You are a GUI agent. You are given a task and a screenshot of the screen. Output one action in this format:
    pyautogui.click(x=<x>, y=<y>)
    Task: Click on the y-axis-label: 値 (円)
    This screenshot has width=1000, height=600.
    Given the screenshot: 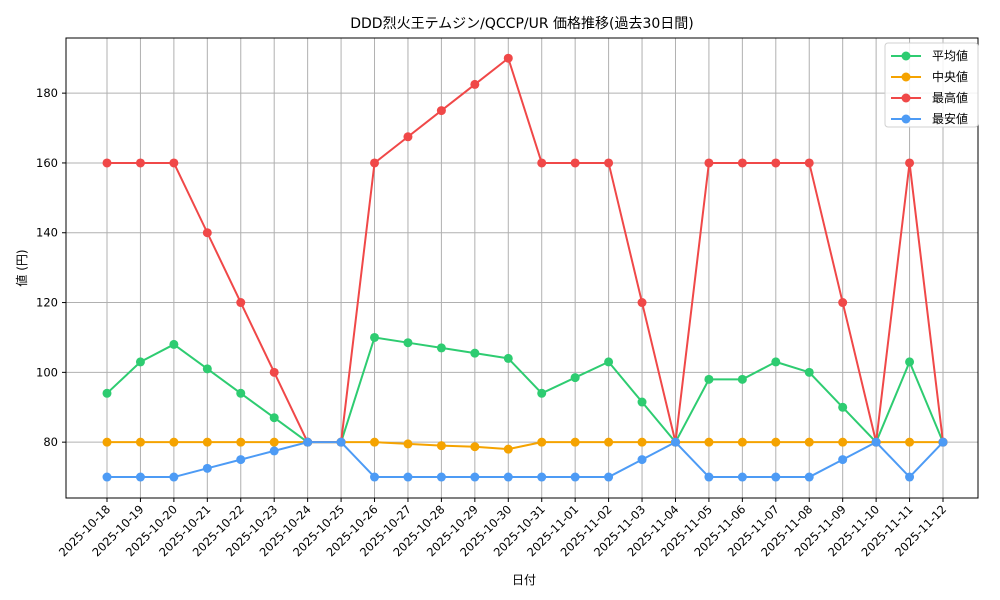 What is the action you would take?
    pyautogui.click(x=21, y=267)
    